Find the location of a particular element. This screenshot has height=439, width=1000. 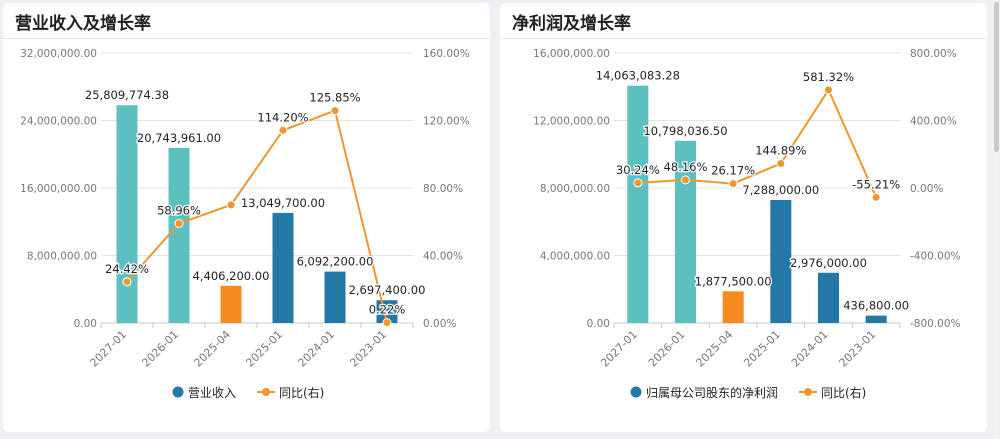

line-value-label: 30.24% is located at coordinates (638, 170).